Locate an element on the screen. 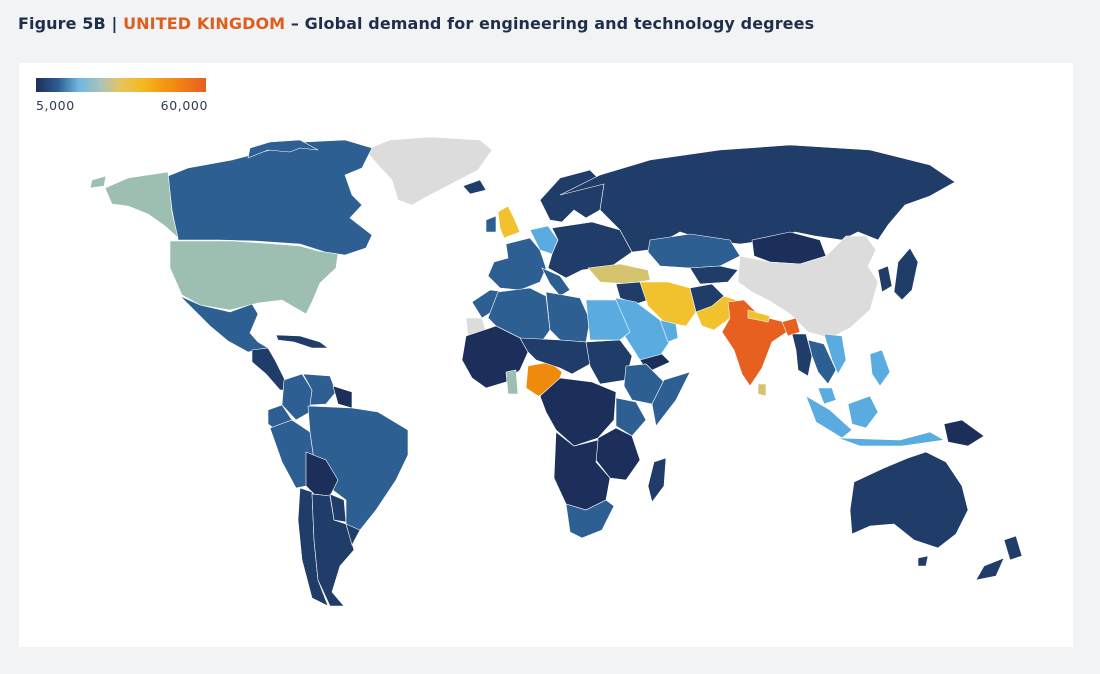 The image size is (1100, 674). region-gulf-states is located at coordinates (669, 331).